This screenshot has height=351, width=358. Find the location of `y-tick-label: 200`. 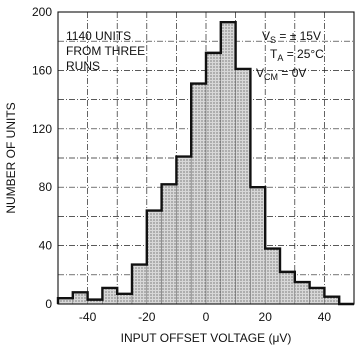

y-tick-label: 200 is located at coordinates (42, 12).